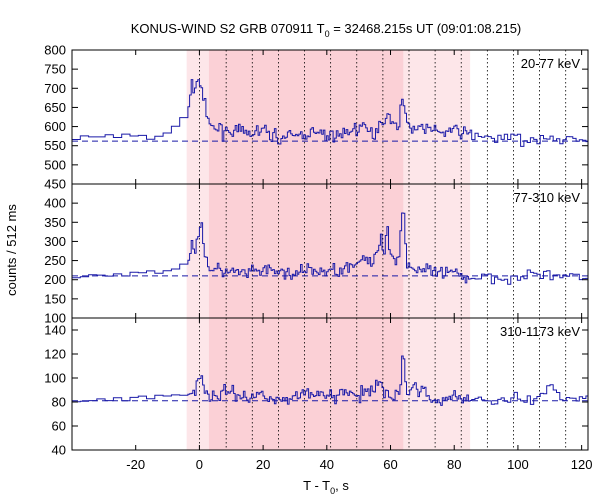 Image resolution: width=600 pixels, height=500 pixels. What do you see at coordinates (11, 250) in the screenshot?
I see `y-axis-label: counts / 512 ms` at bounding box center [11, 250].